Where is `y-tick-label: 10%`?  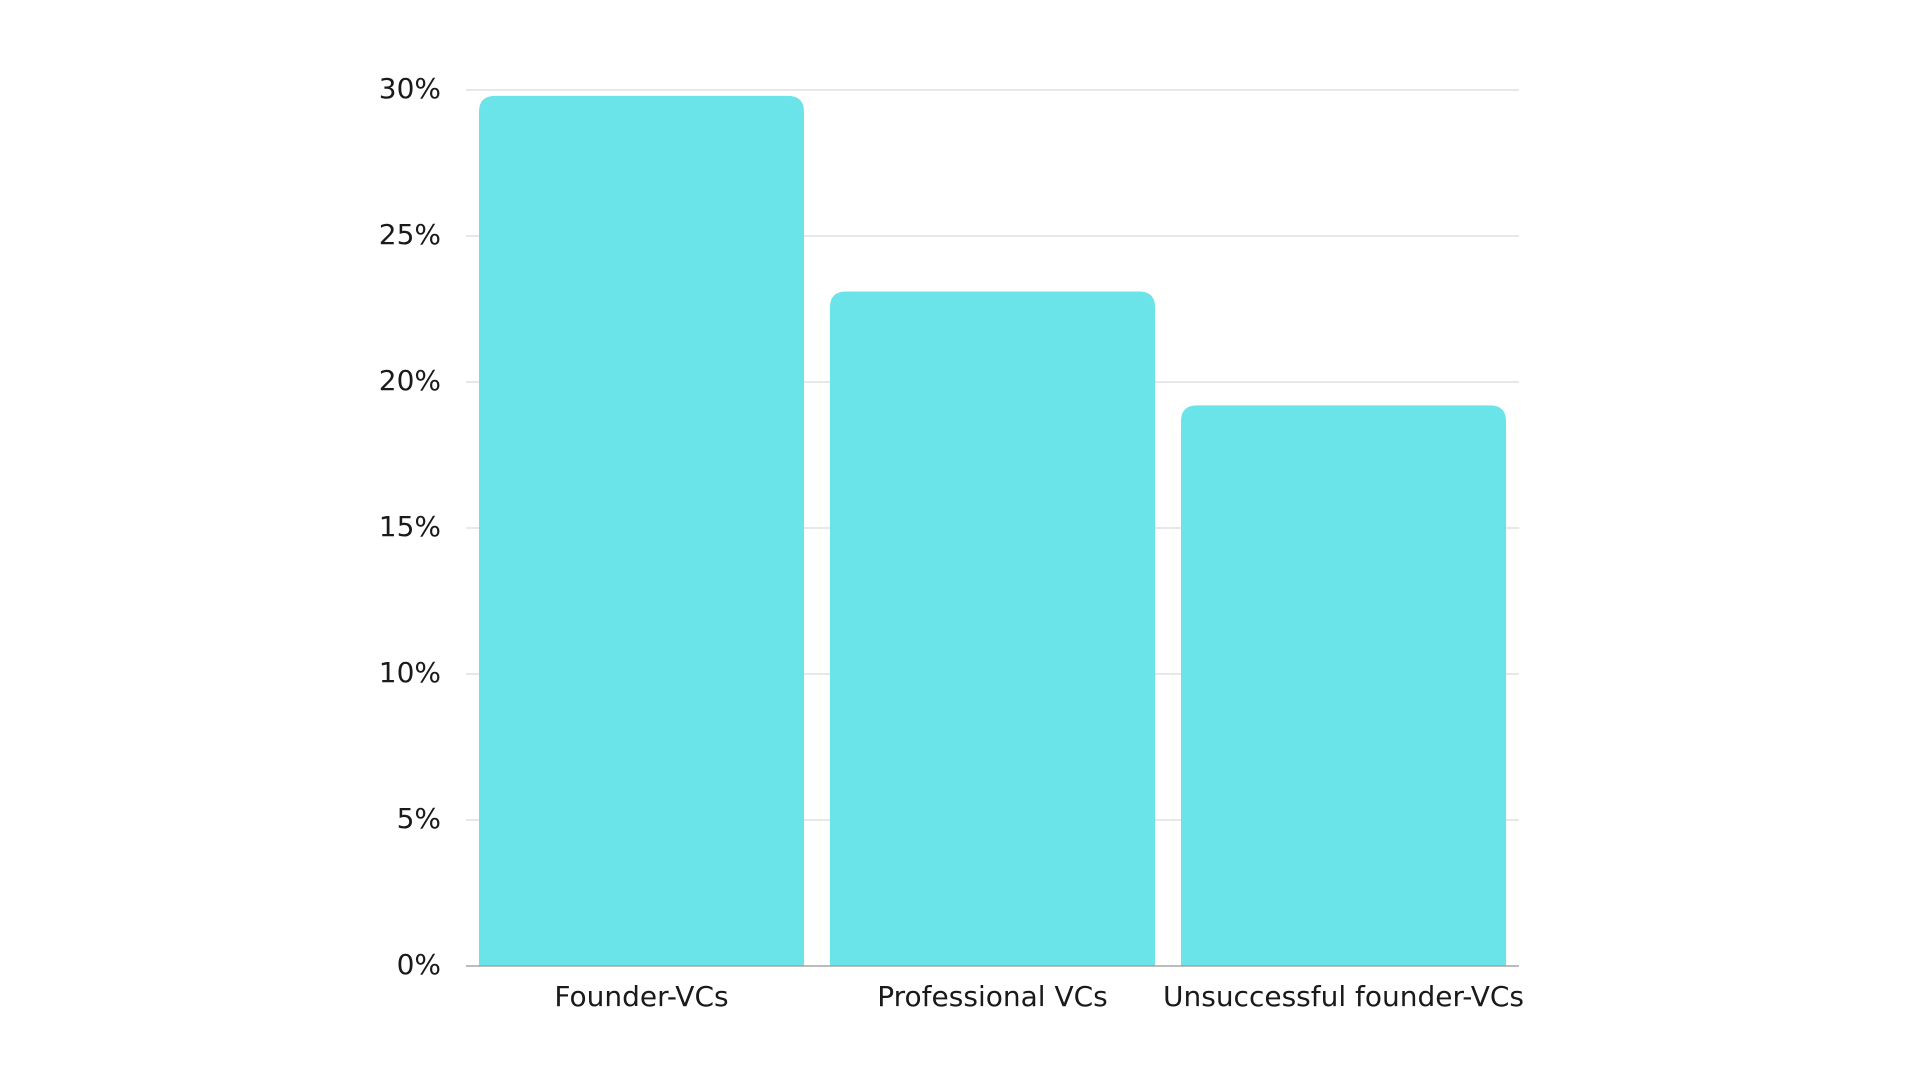 y-tick-label: 10% is located at coordinates (410, 672).